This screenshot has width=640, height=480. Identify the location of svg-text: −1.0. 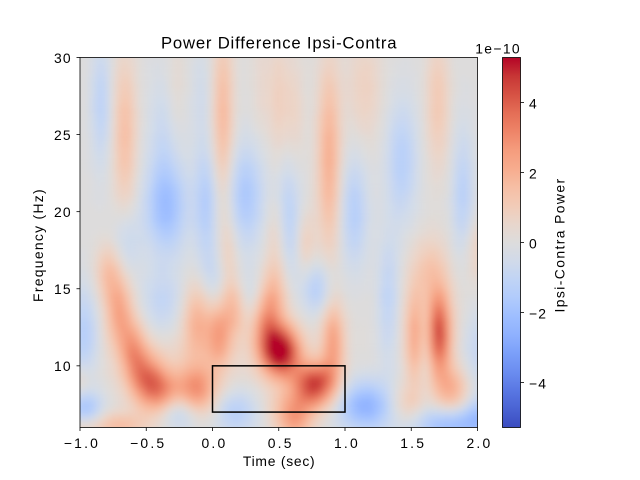
(82, 443).